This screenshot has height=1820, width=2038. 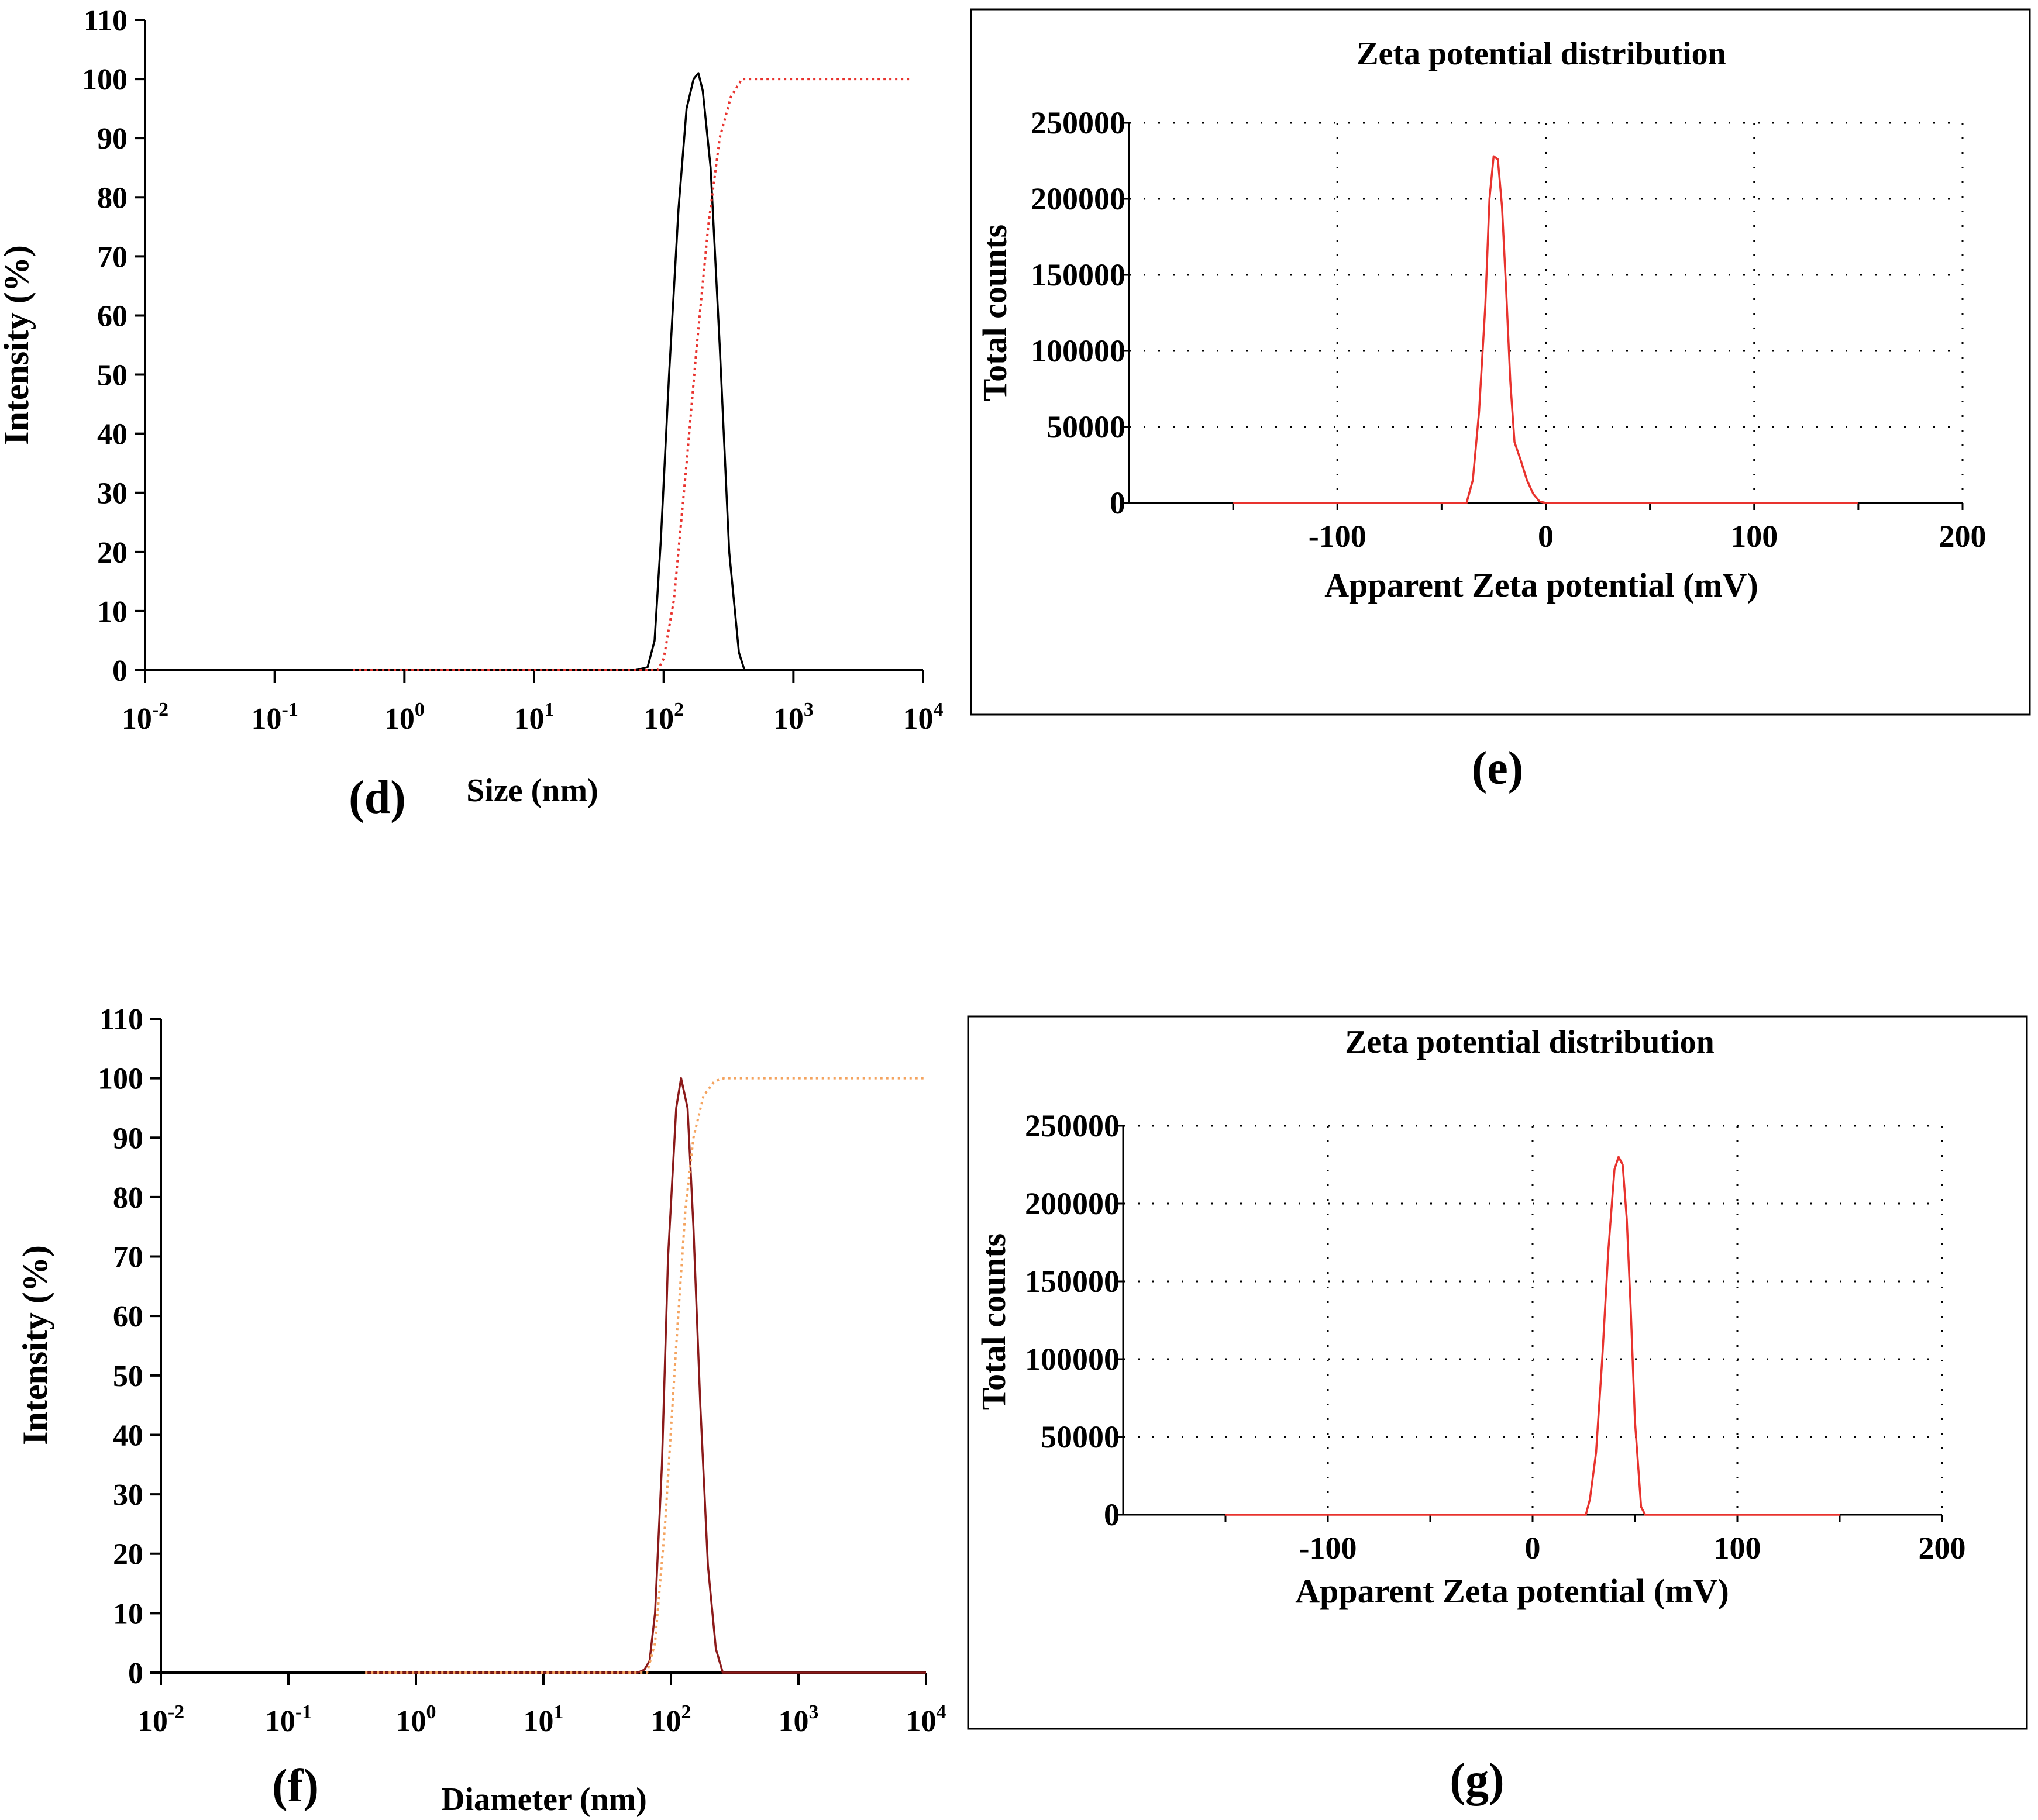 I want to click on x-axis-label: Diameter (nm), so click(x=544, y=1799).